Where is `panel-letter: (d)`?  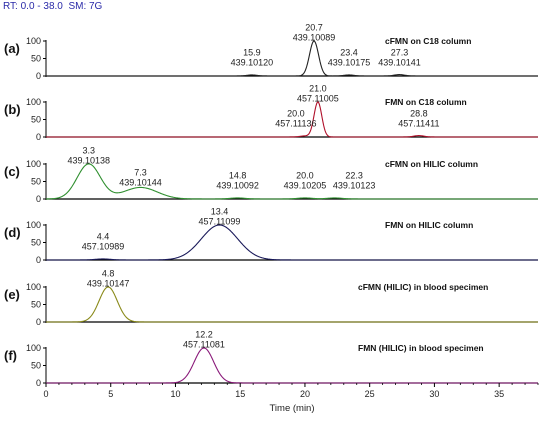
panel-letter: (d) is located at coordinates (12, 232).